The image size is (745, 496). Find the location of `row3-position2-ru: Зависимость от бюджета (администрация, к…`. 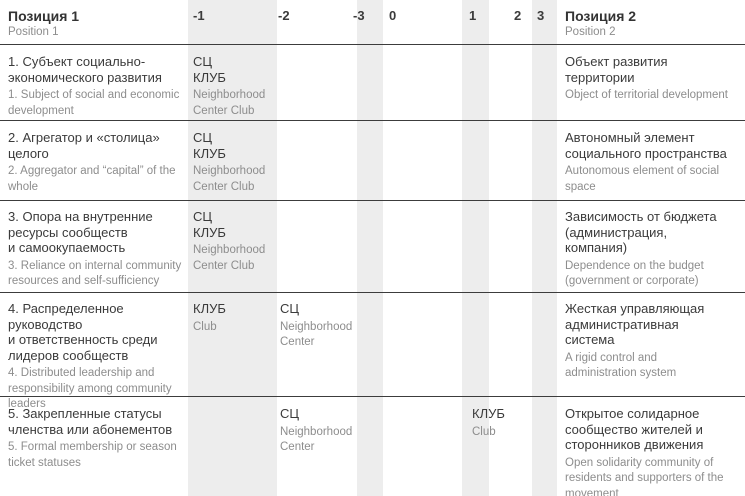

row3-position2-ru: Зависимость от бюджета (администрация, к… is located at coordinates (641, 232).